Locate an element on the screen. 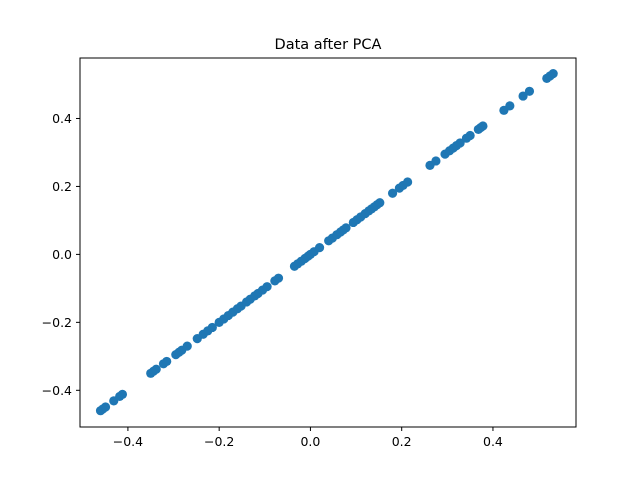 This screenshot has height=480, width=640. chart-title: Data after PCA is located at coordinates (328, 45).